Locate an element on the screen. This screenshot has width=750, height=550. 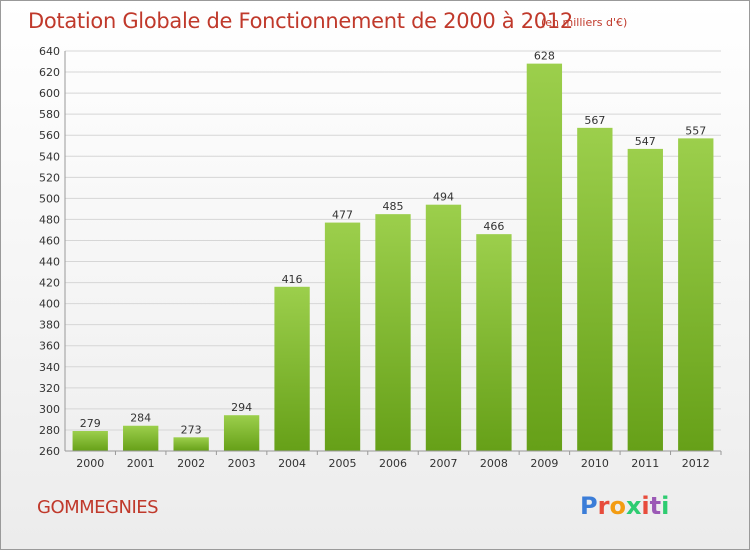
y-tick-label: 640 is located at coordinates (49, 51).